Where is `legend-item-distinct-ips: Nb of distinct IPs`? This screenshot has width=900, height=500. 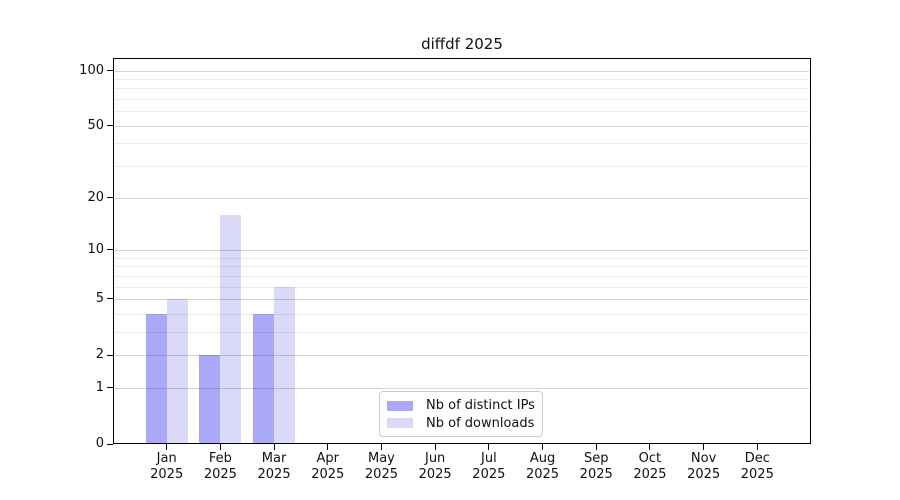 legend-item-distinct-ips: Nb of distinct IPs is located at coordinates (461, 405).